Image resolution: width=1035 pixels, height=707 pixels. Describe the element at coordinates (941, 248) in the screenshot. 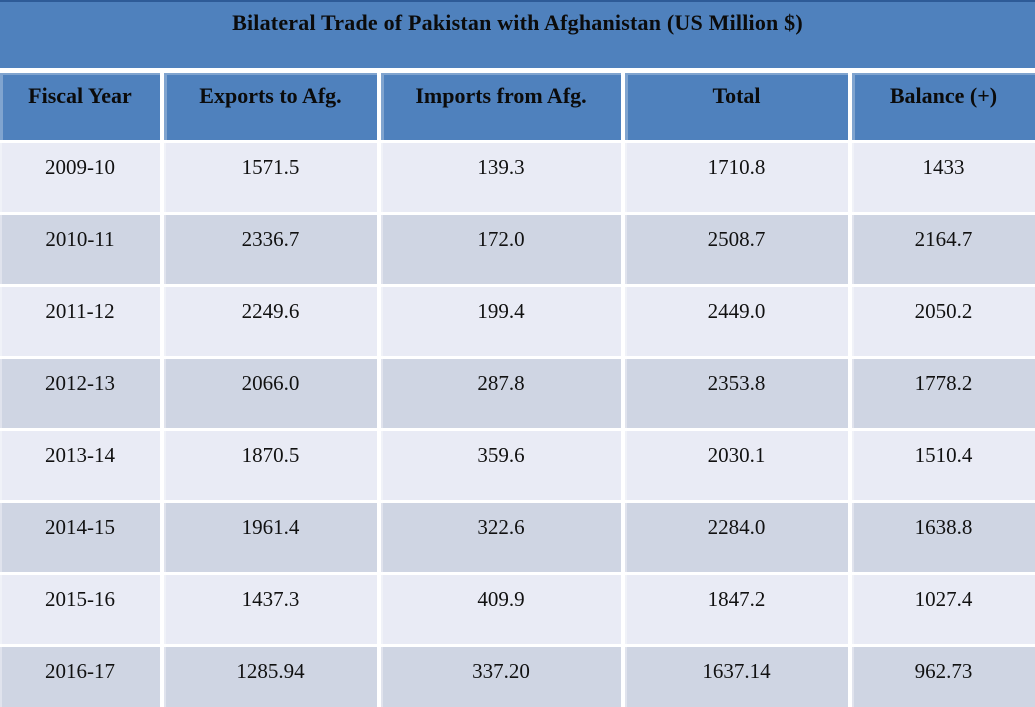

I see `cell-balance: 2164.7` at that location.